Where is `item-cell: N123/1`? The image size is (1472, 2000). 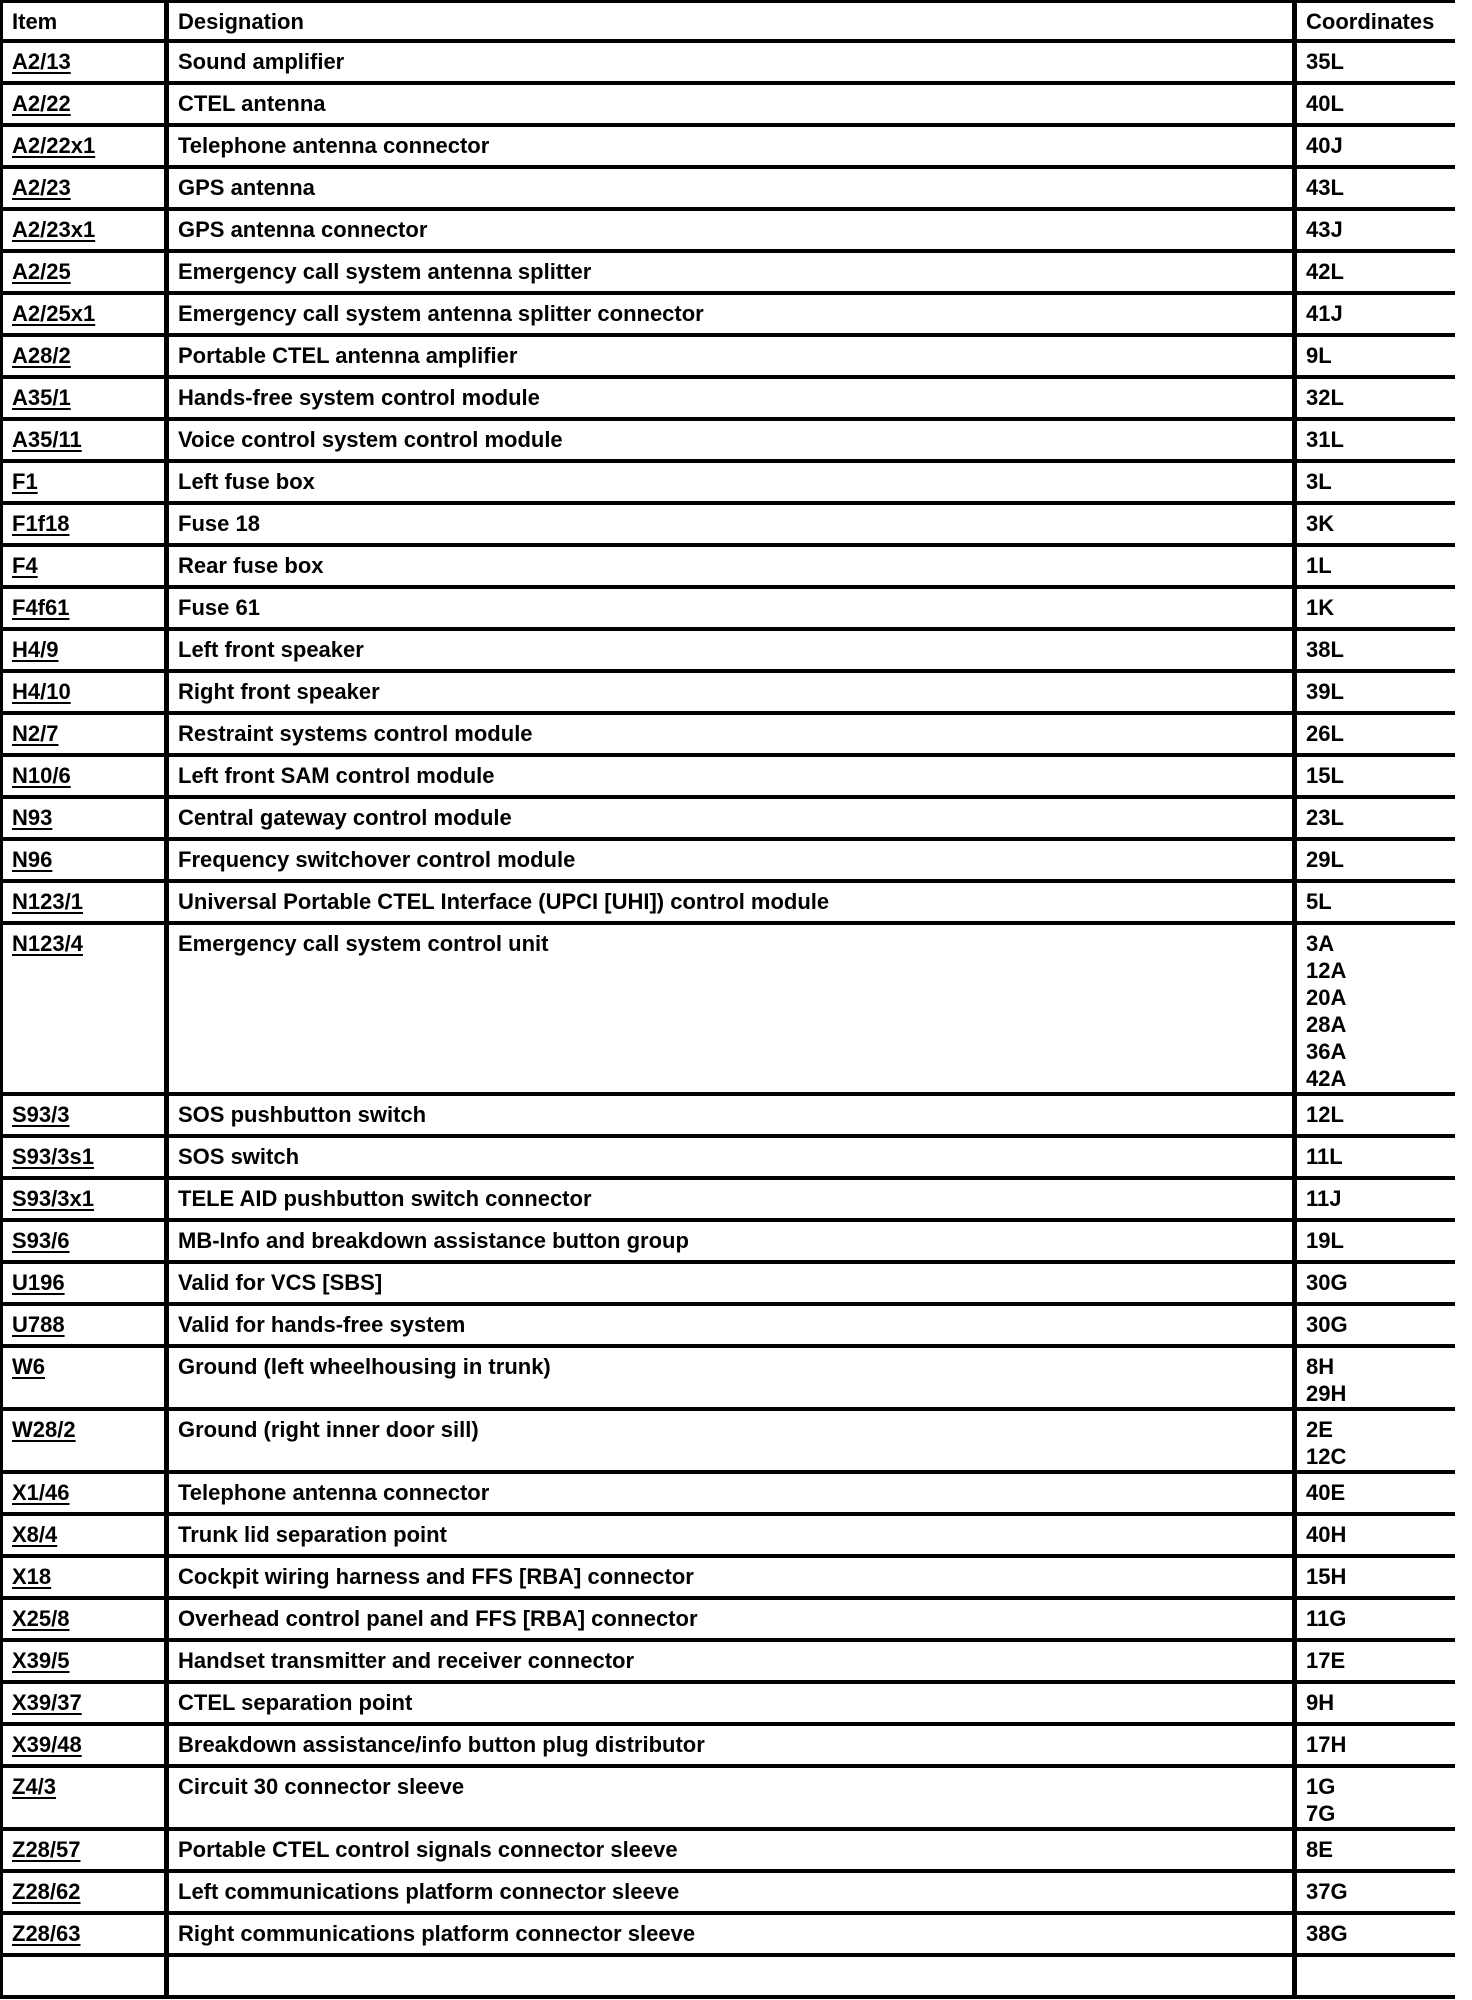 item-cell: N123/1 is located at coordinates (85, 902).